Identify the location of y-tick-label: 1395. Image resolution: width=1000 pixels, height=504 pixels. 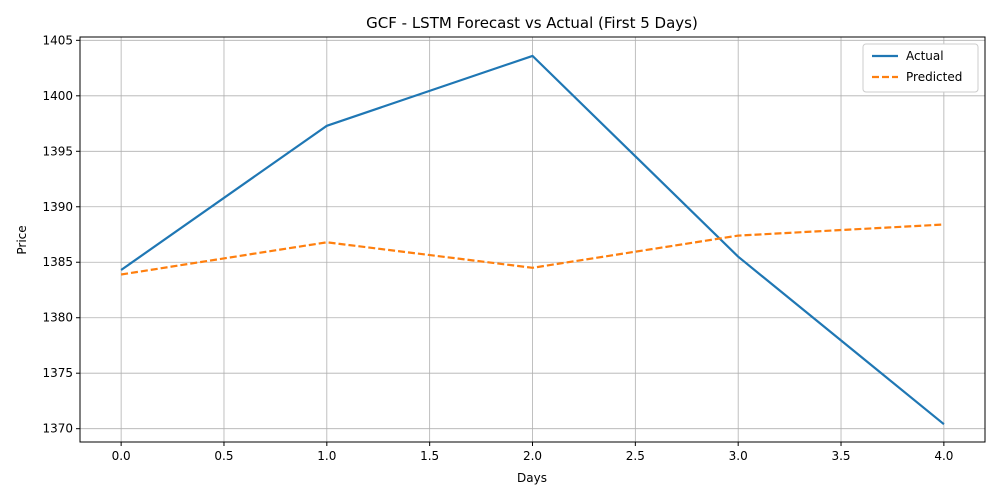
(57, 151).